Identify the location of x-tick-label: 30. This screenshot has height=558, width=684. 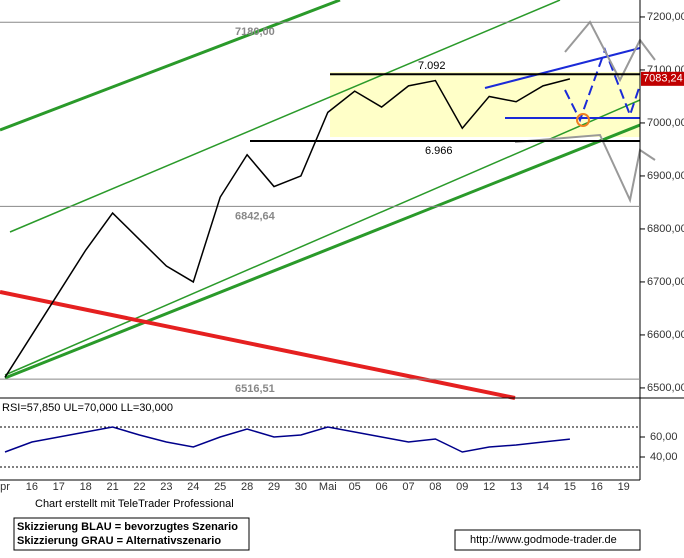
(301, 487).